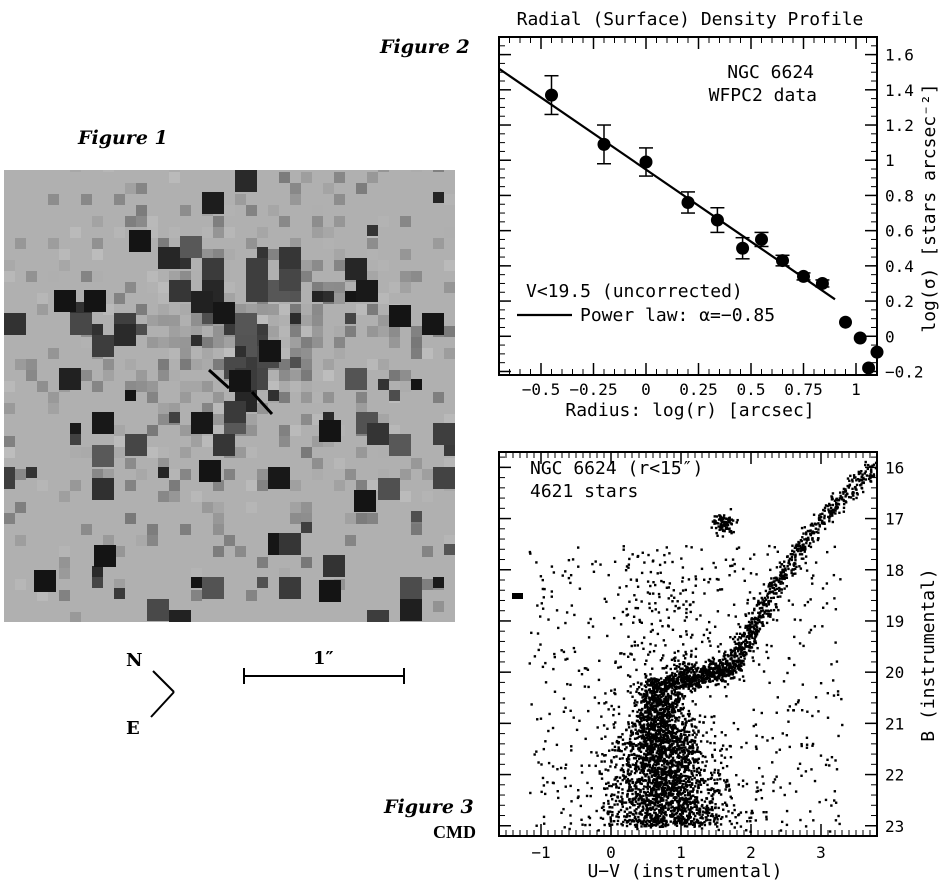 This screenshot has width=943, height=885. What do you see at coordinates (323, 658) in the screenshot?
I see `scale-bar-label: 1″` at bounding box center [323, 658].